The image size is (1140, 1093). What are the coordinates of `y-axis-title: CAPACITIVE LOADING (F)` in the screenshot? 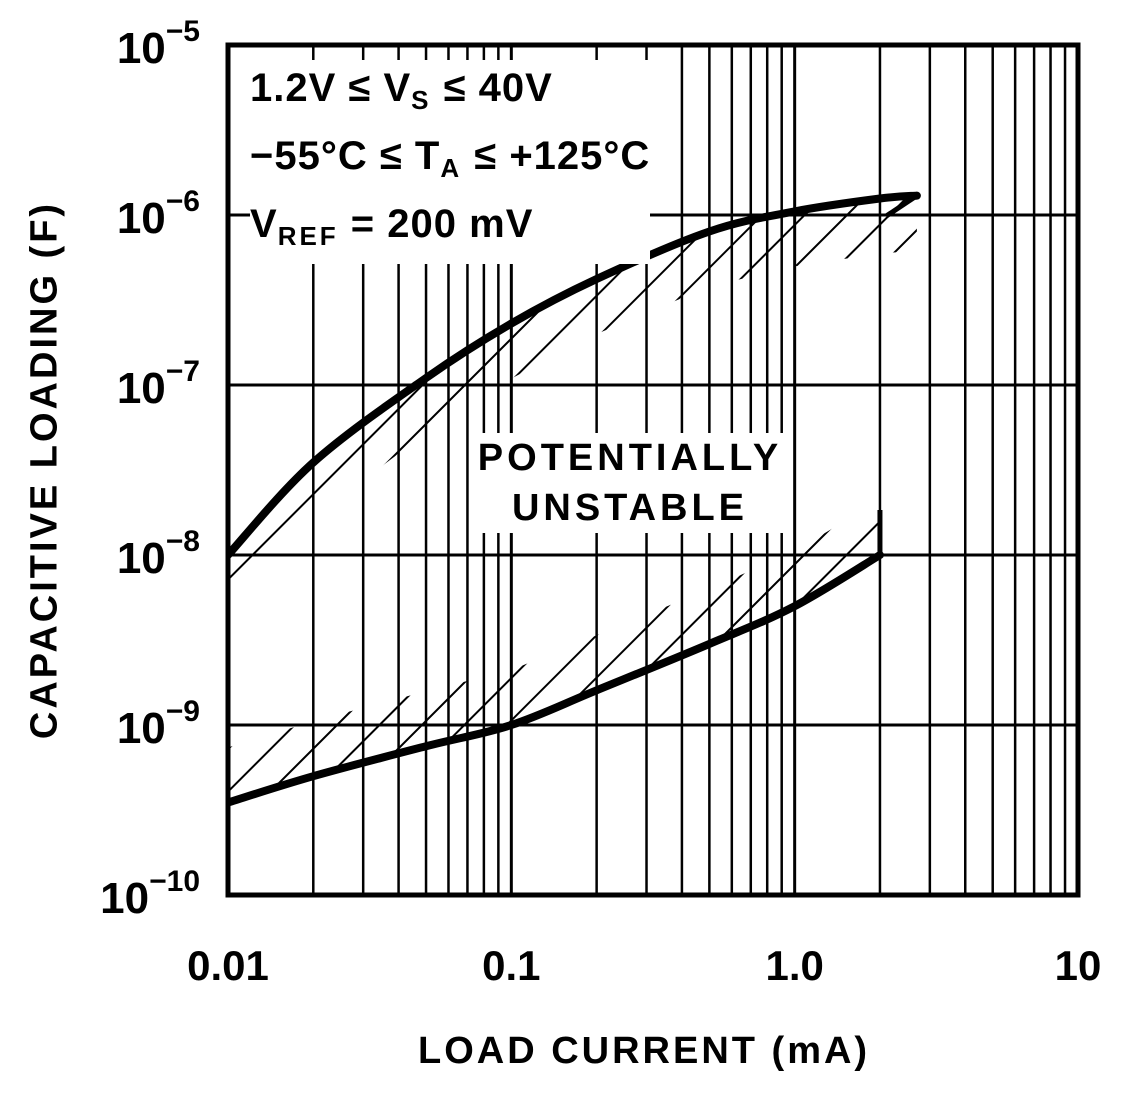 It's located at (44, 470).